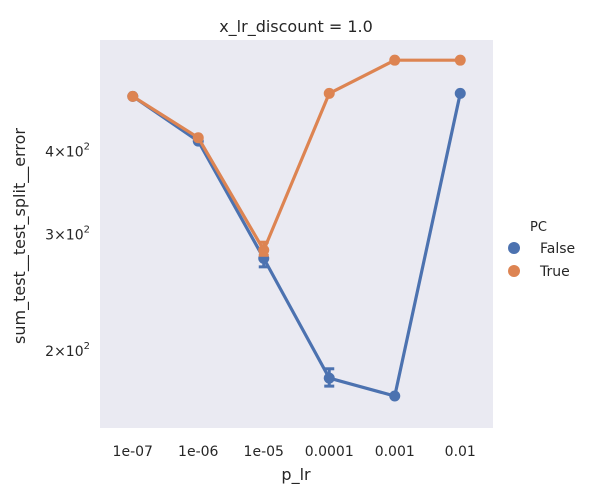 This screenshot has height=500, width=594. What do you see at coordinates (514, 248) in the screenshot?
I see `legend-marker-false` at bounding box center [514, 248].